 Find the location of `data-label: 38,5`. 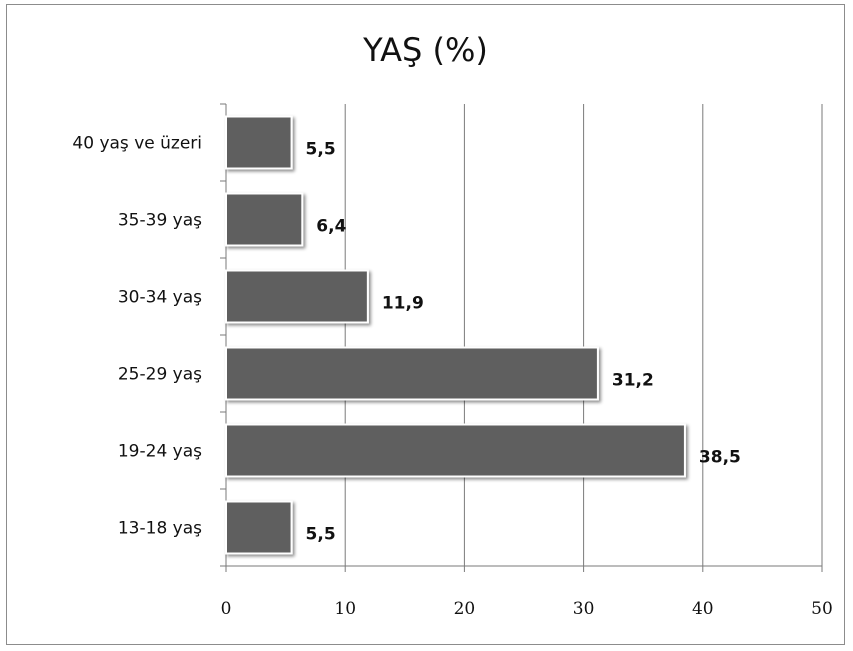

data-label: 38,5 is located at coordinates (720, 458).